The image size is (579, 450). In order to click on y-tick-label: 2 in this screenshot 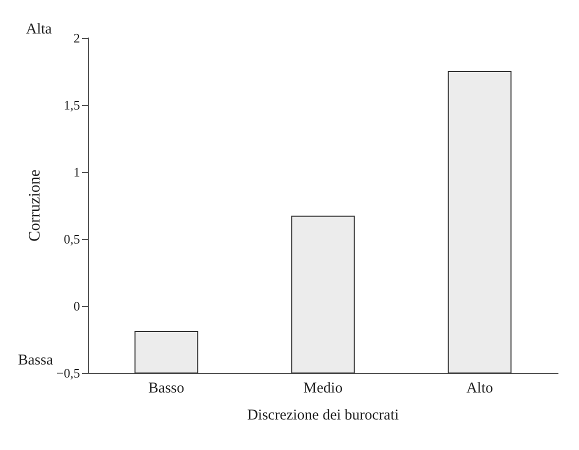, I will do `click(77, 38)`.